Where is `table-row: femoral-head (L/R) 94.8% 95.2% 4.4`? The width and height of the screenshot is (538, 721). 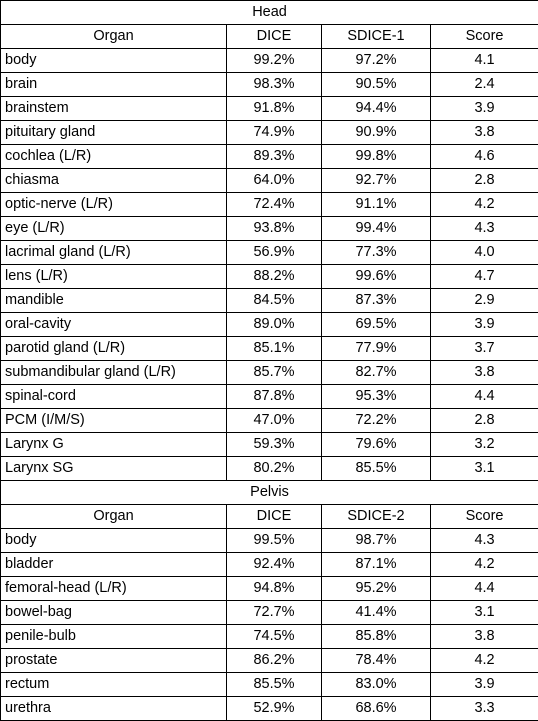
table-row: femoral-head (L/R) 94.8% 95.2% 4.4 is located at coordinates (269, 588).